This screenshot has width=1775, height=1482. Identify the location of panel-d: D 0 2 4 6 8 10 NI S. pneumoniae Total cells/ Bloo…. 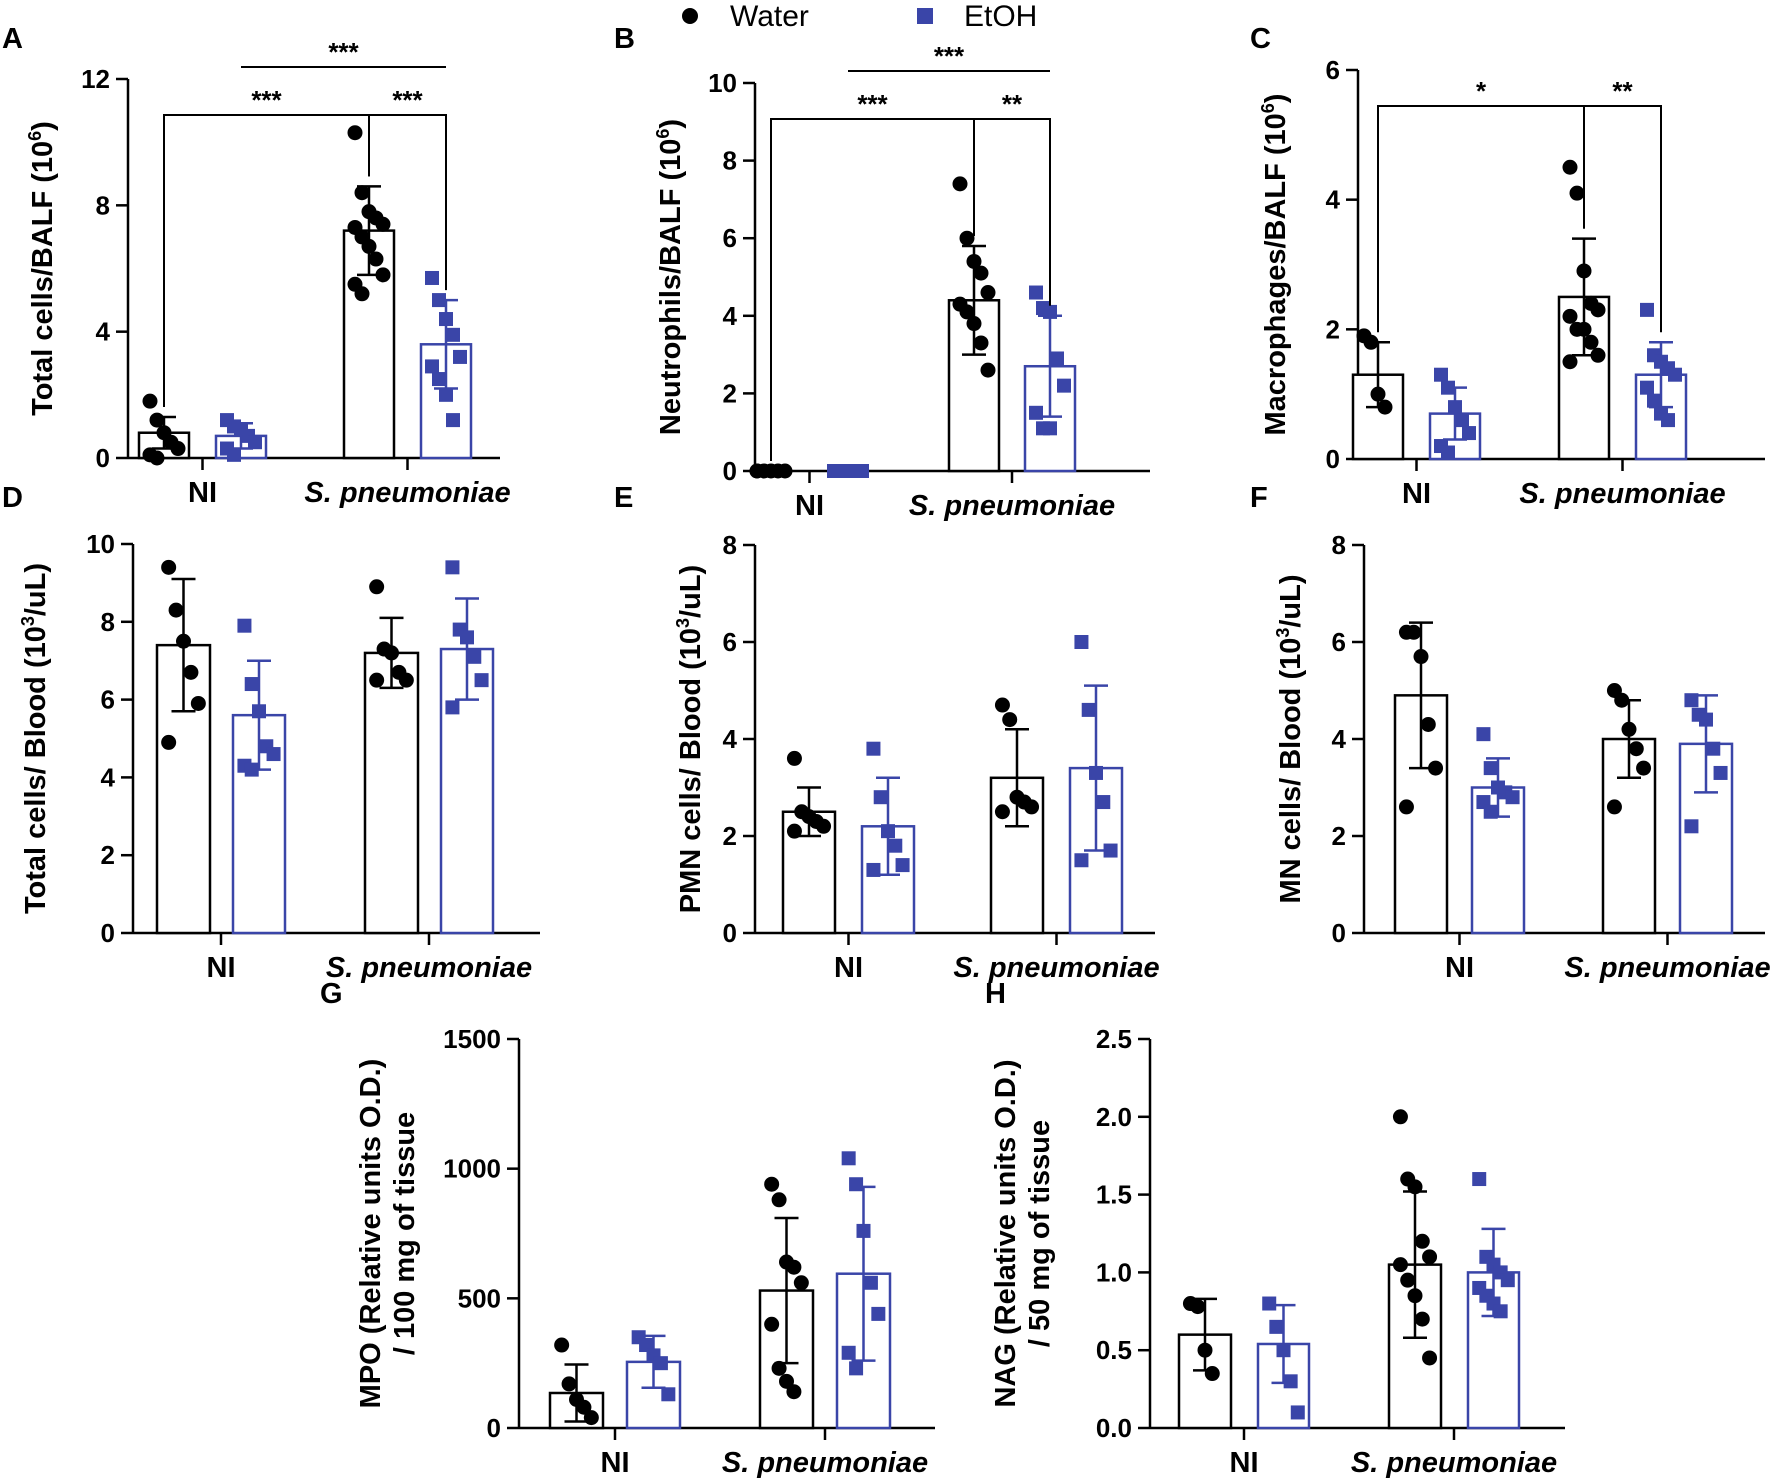
(271, 733).